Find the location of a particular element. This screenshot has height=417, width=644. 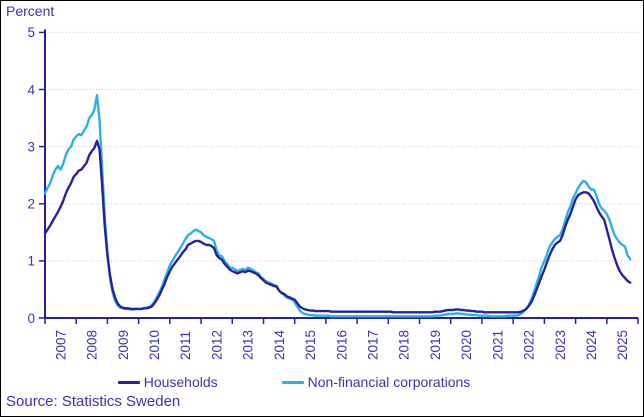

legend-item-households: Households is located at coordinates (167, 382).